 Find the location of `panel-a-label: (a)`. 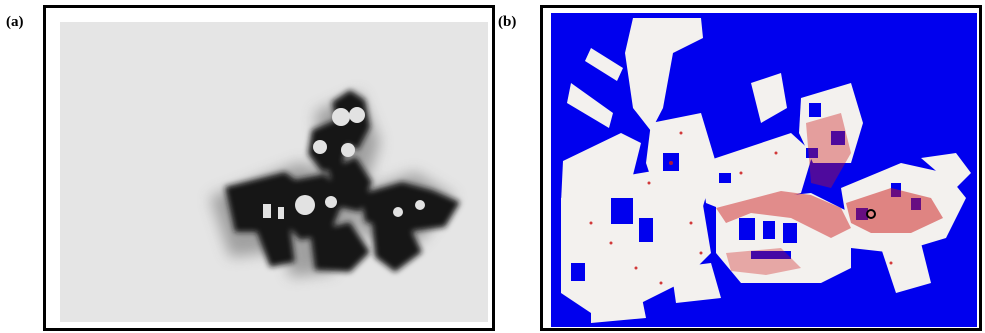

panel-a-label: (a) is located at coordinates (15, 22).